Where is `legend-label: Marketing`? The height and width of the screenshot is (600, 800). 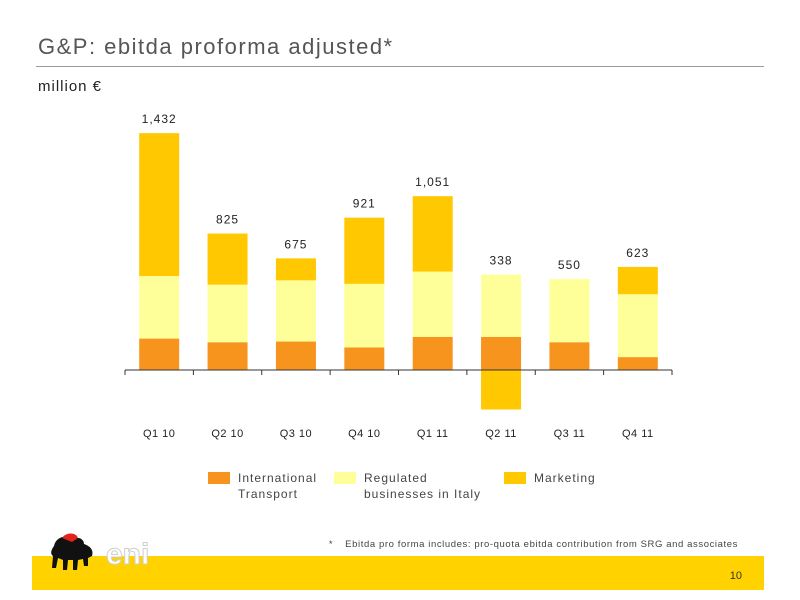
legend-label: Marketing is located at coordinates (565, 478).